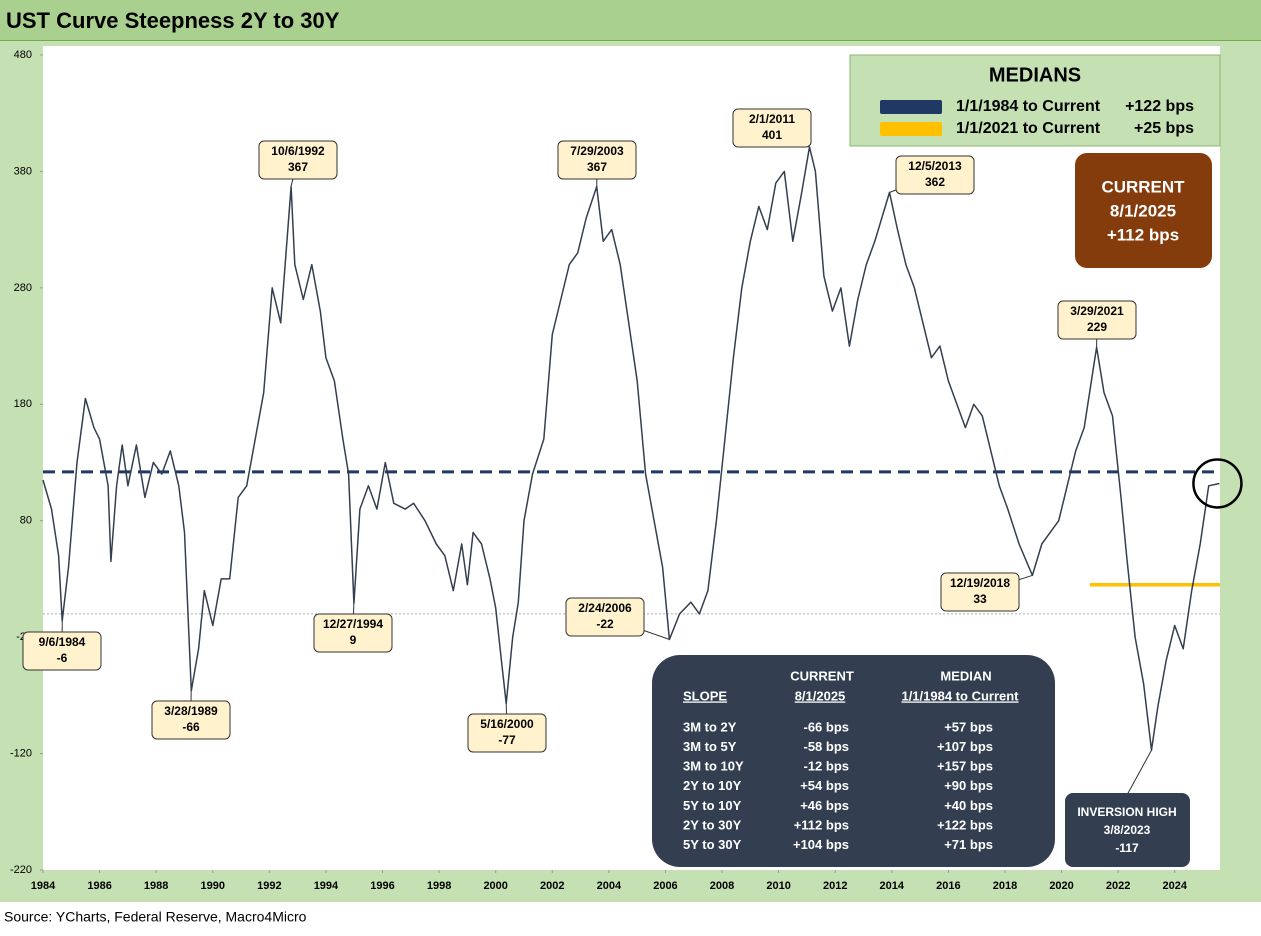 The image size is (1261, 936). What do you see at coordinates (298, 167) in the screenshot?
I see `annotation-value: 367` at bounding box center [298, 167].